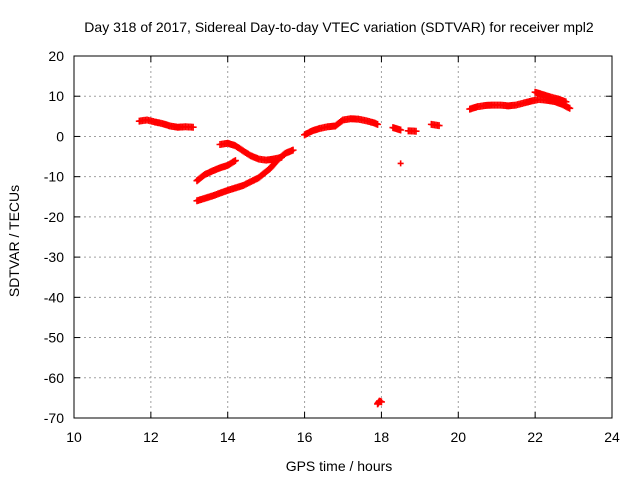 The height and width of the screenshot is (485, 640). What do you see at coordinates (305, 437) in the screenshot?
I see `x-tick-label: 16` at bounding box center [305, 437].